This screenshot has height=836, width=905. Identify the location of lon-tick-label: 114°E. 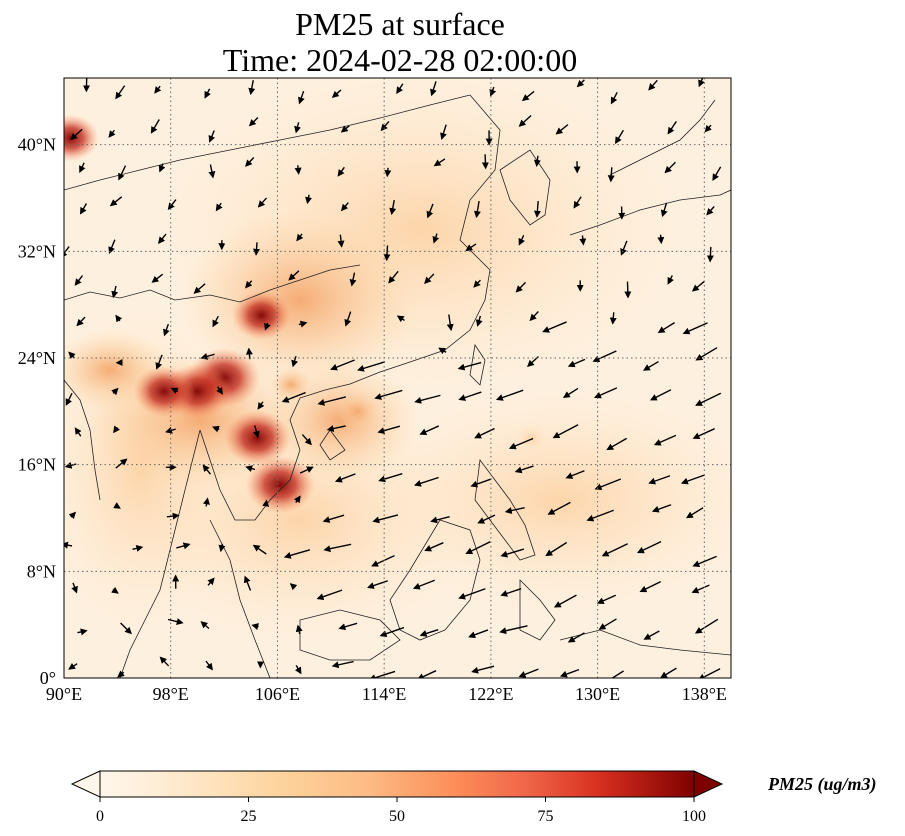
(384, 694).